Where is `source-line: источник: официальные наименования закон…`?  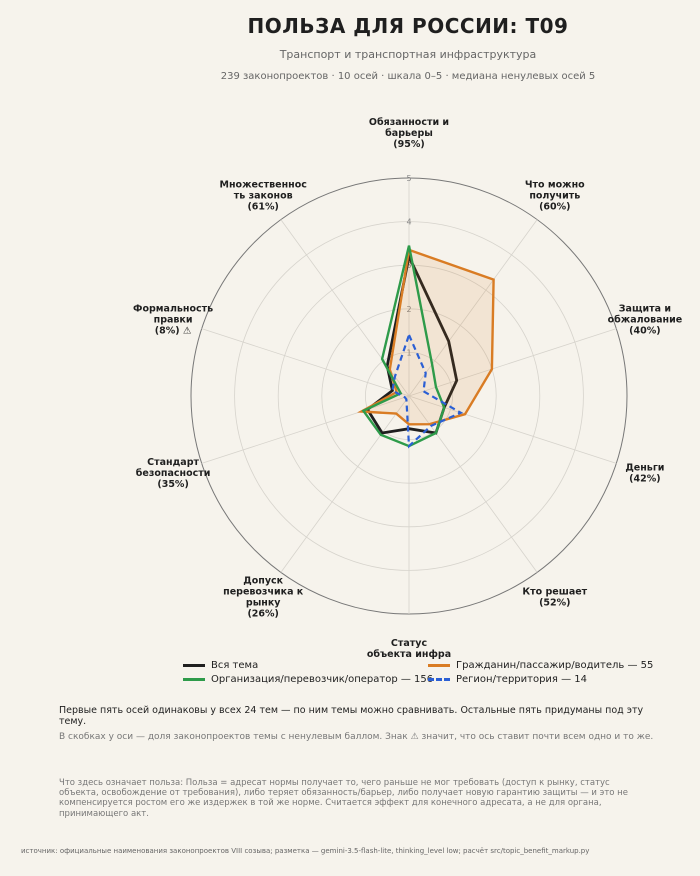
source-line: источник: официальные наименования закон… is located at coordinates (305, 851).